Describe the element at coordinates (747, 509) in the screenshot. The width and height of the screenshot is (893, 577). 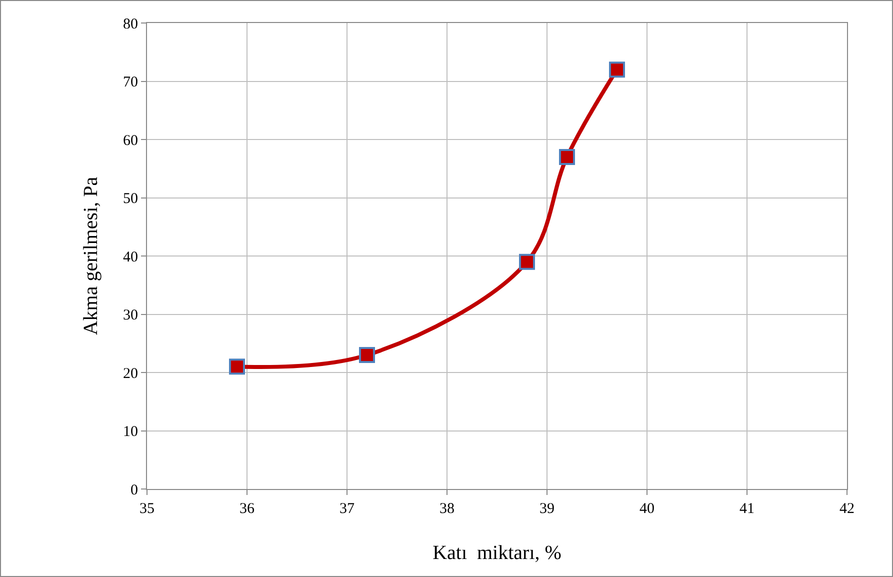
I see `x-tick-label: 41` at that location.